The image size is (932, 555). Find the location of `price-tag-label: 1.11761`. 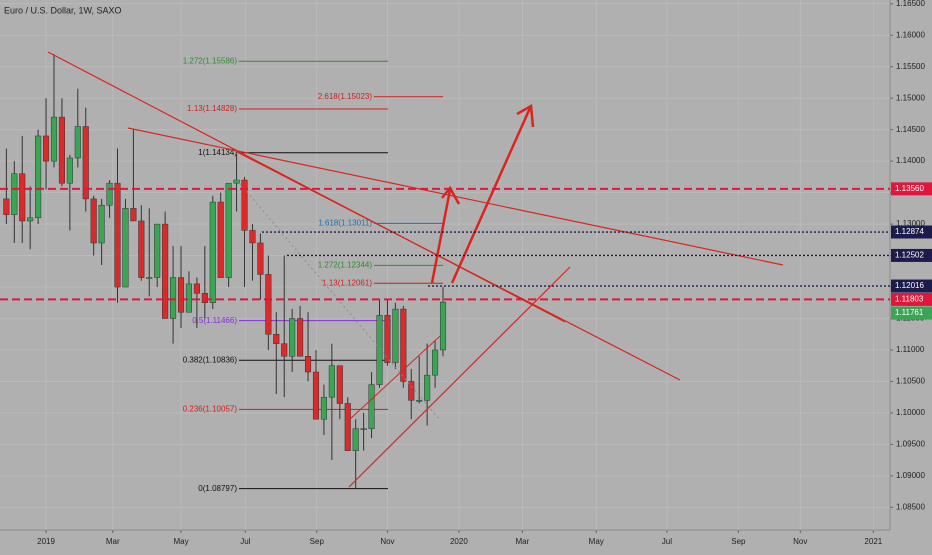

price-tag-label: 1.11761 is located at coordinates (909, 312).